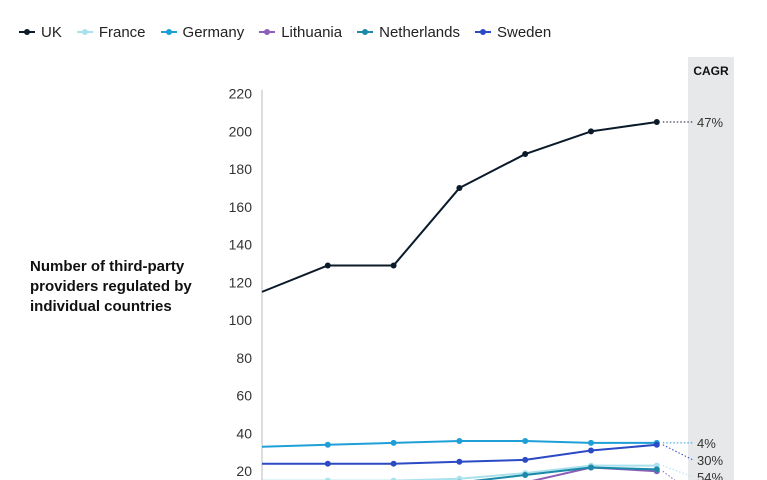 The height and width of the screenshot is (480, 767). I want to click on legend-swatch-uk, so click(27, 32).